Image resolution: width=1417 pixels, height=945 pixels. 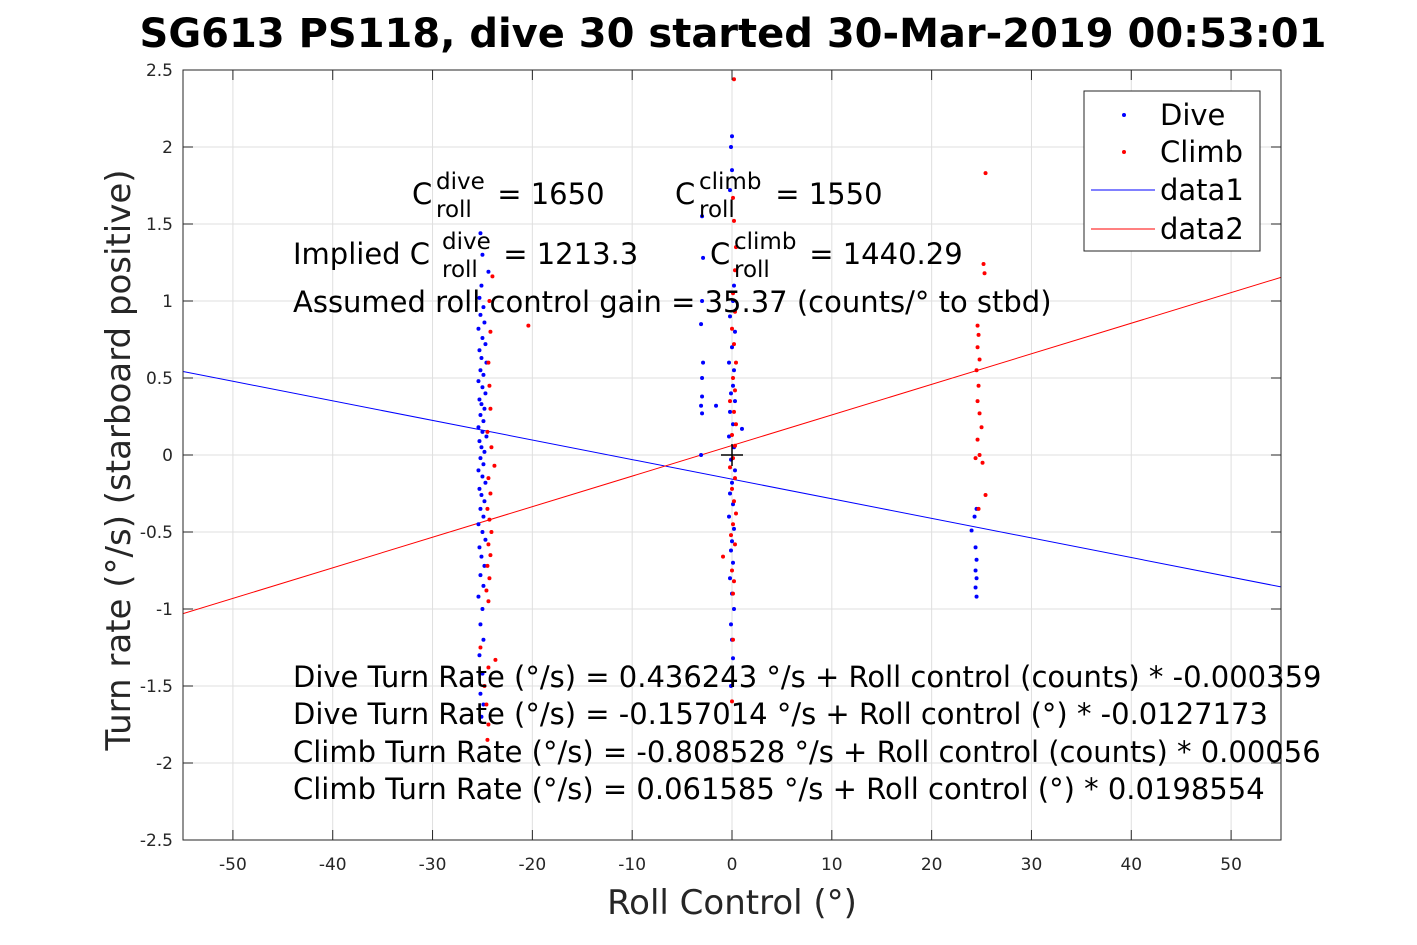 I want to click on legend: Dive Climb data1 data2, so click(x=1172, y=171).